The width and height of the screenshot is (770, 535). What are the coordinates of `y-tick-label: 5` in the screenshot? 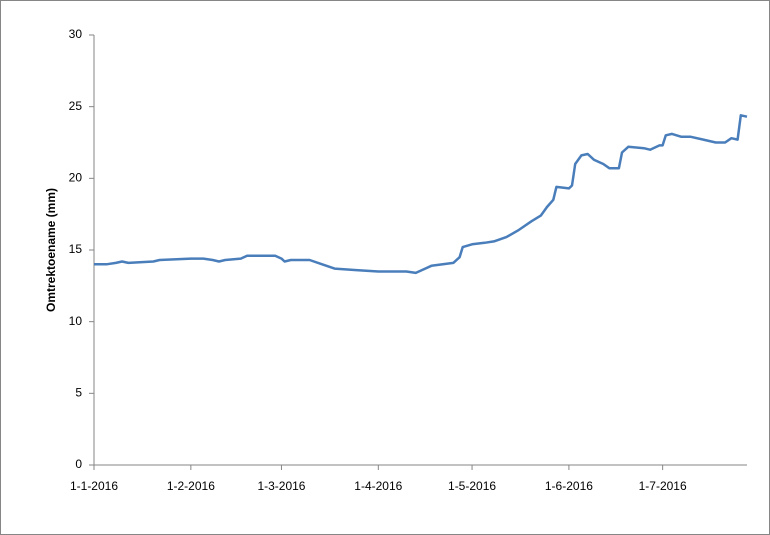 It's located at (78, 393).